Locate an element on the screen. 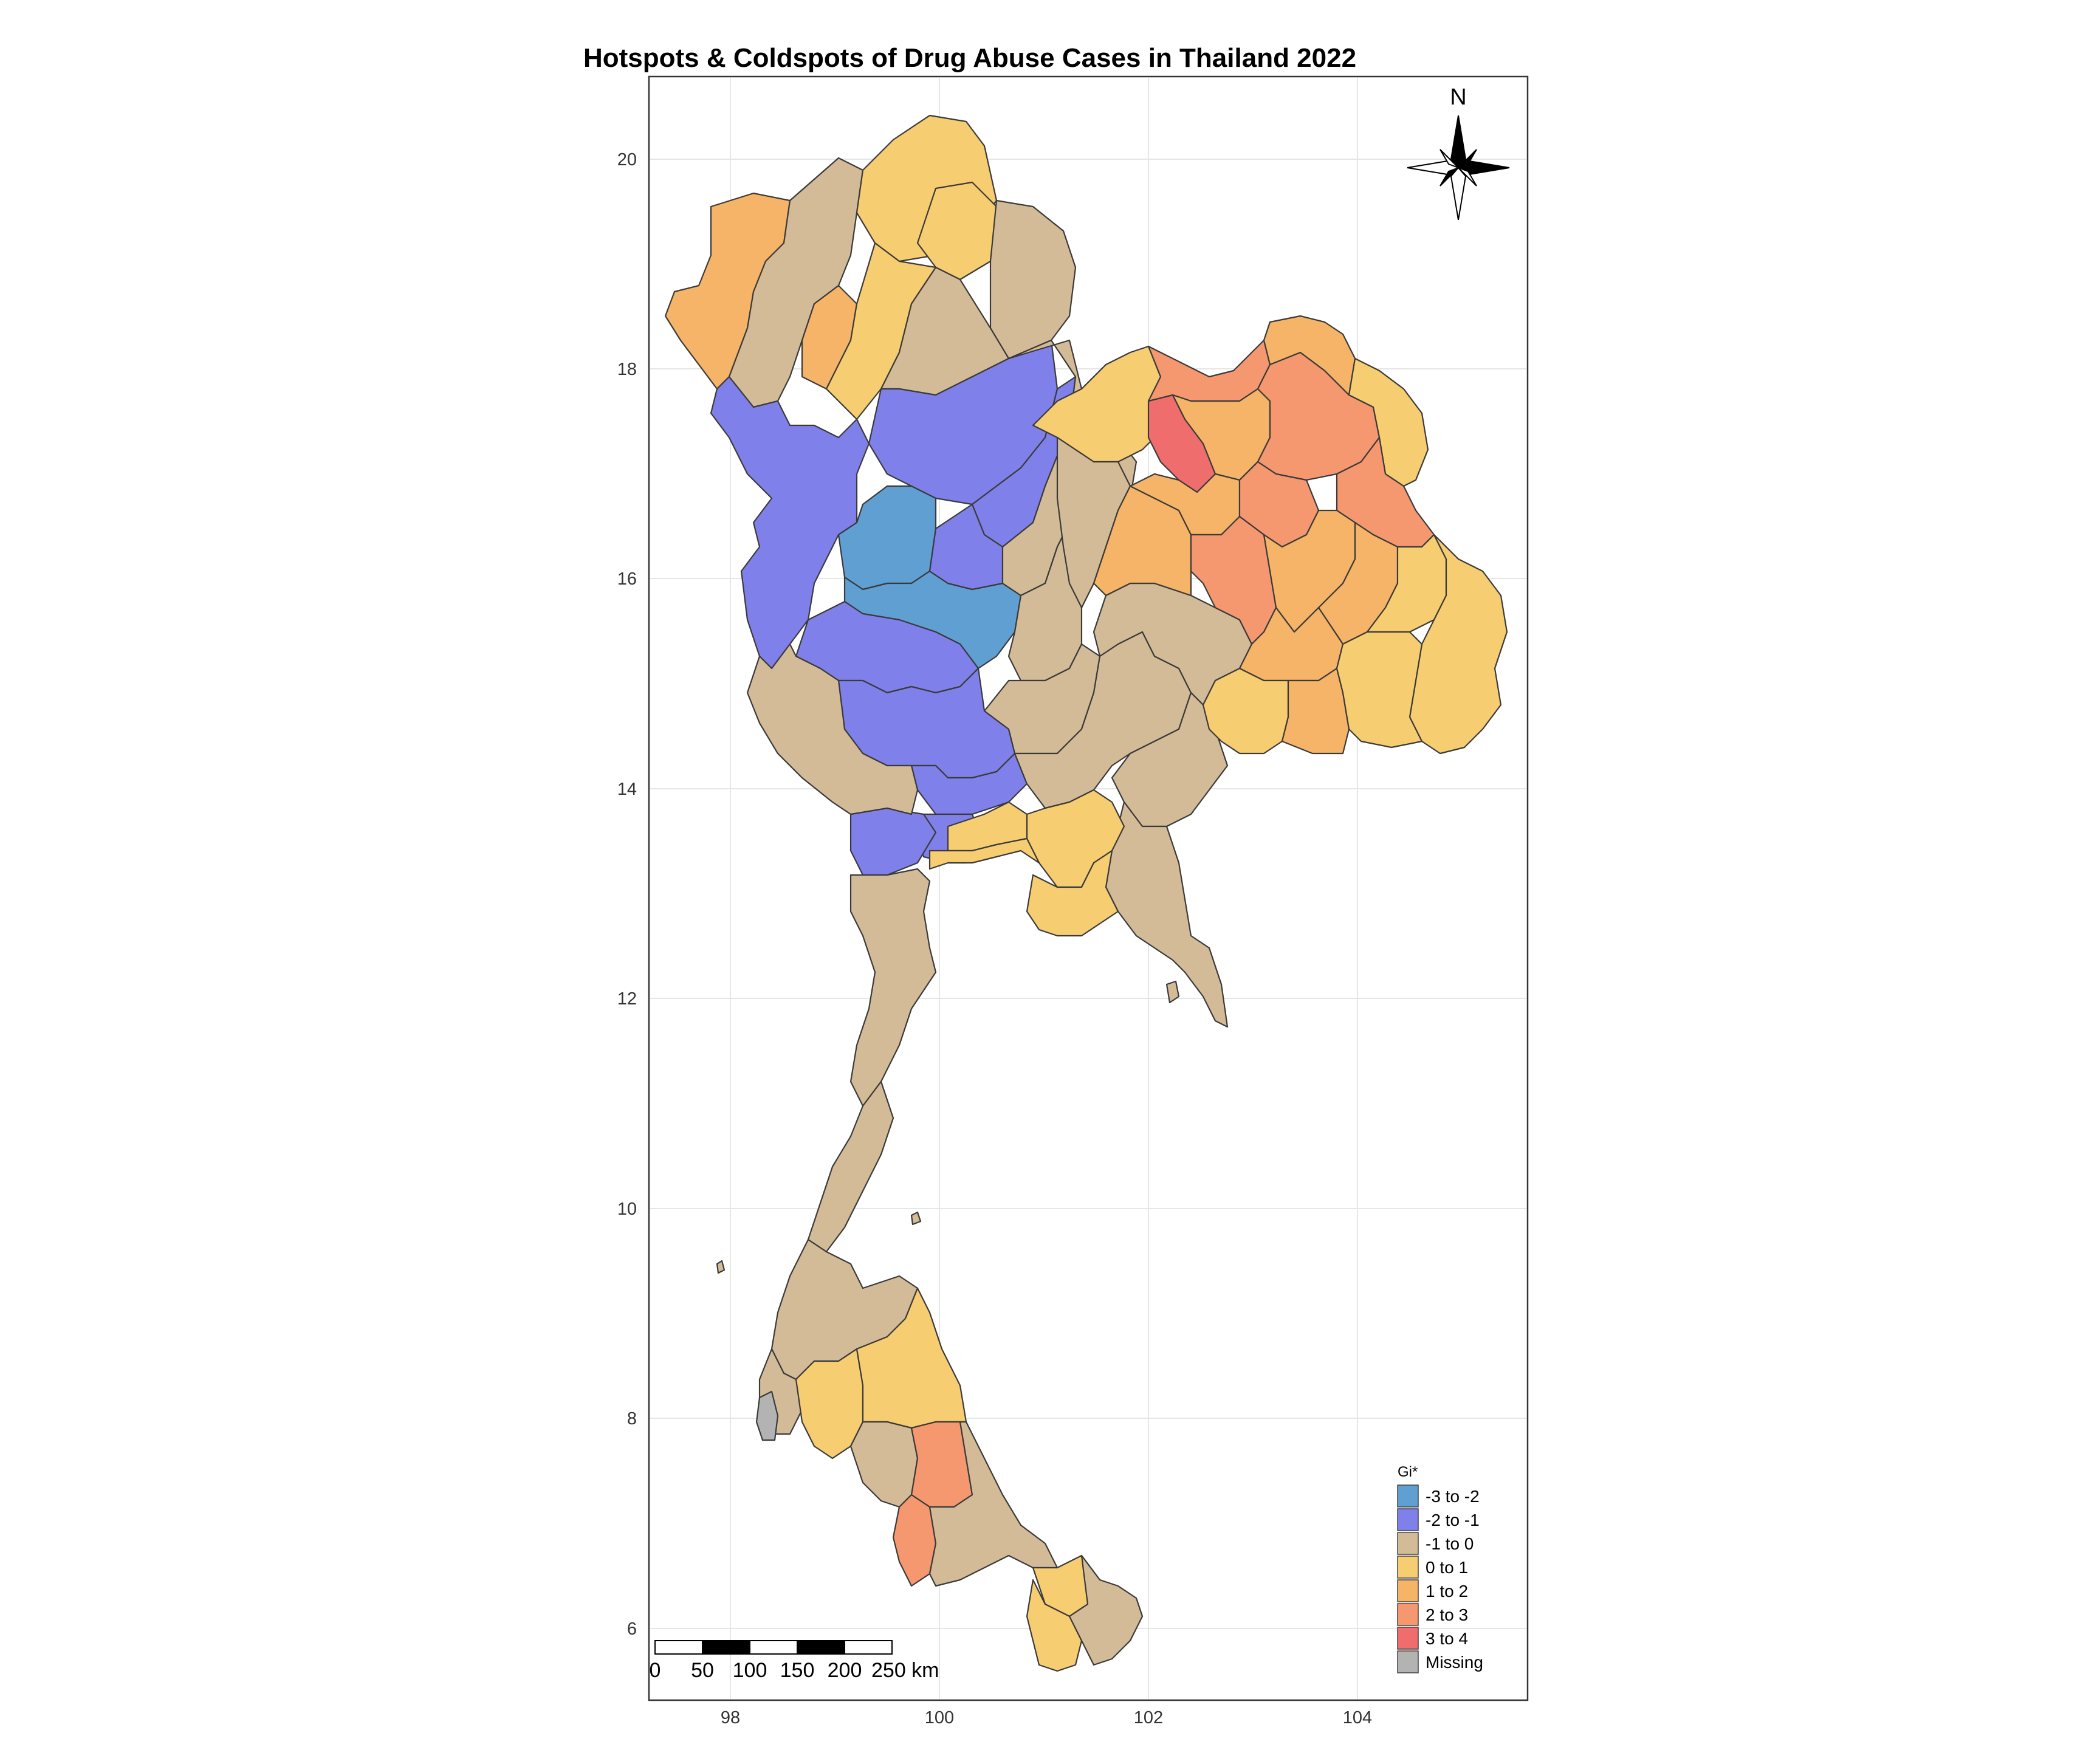 The height and width of the screenshot is (1750, 2100). x-tick-label: 102 is located at coordinates (1148, 1718).